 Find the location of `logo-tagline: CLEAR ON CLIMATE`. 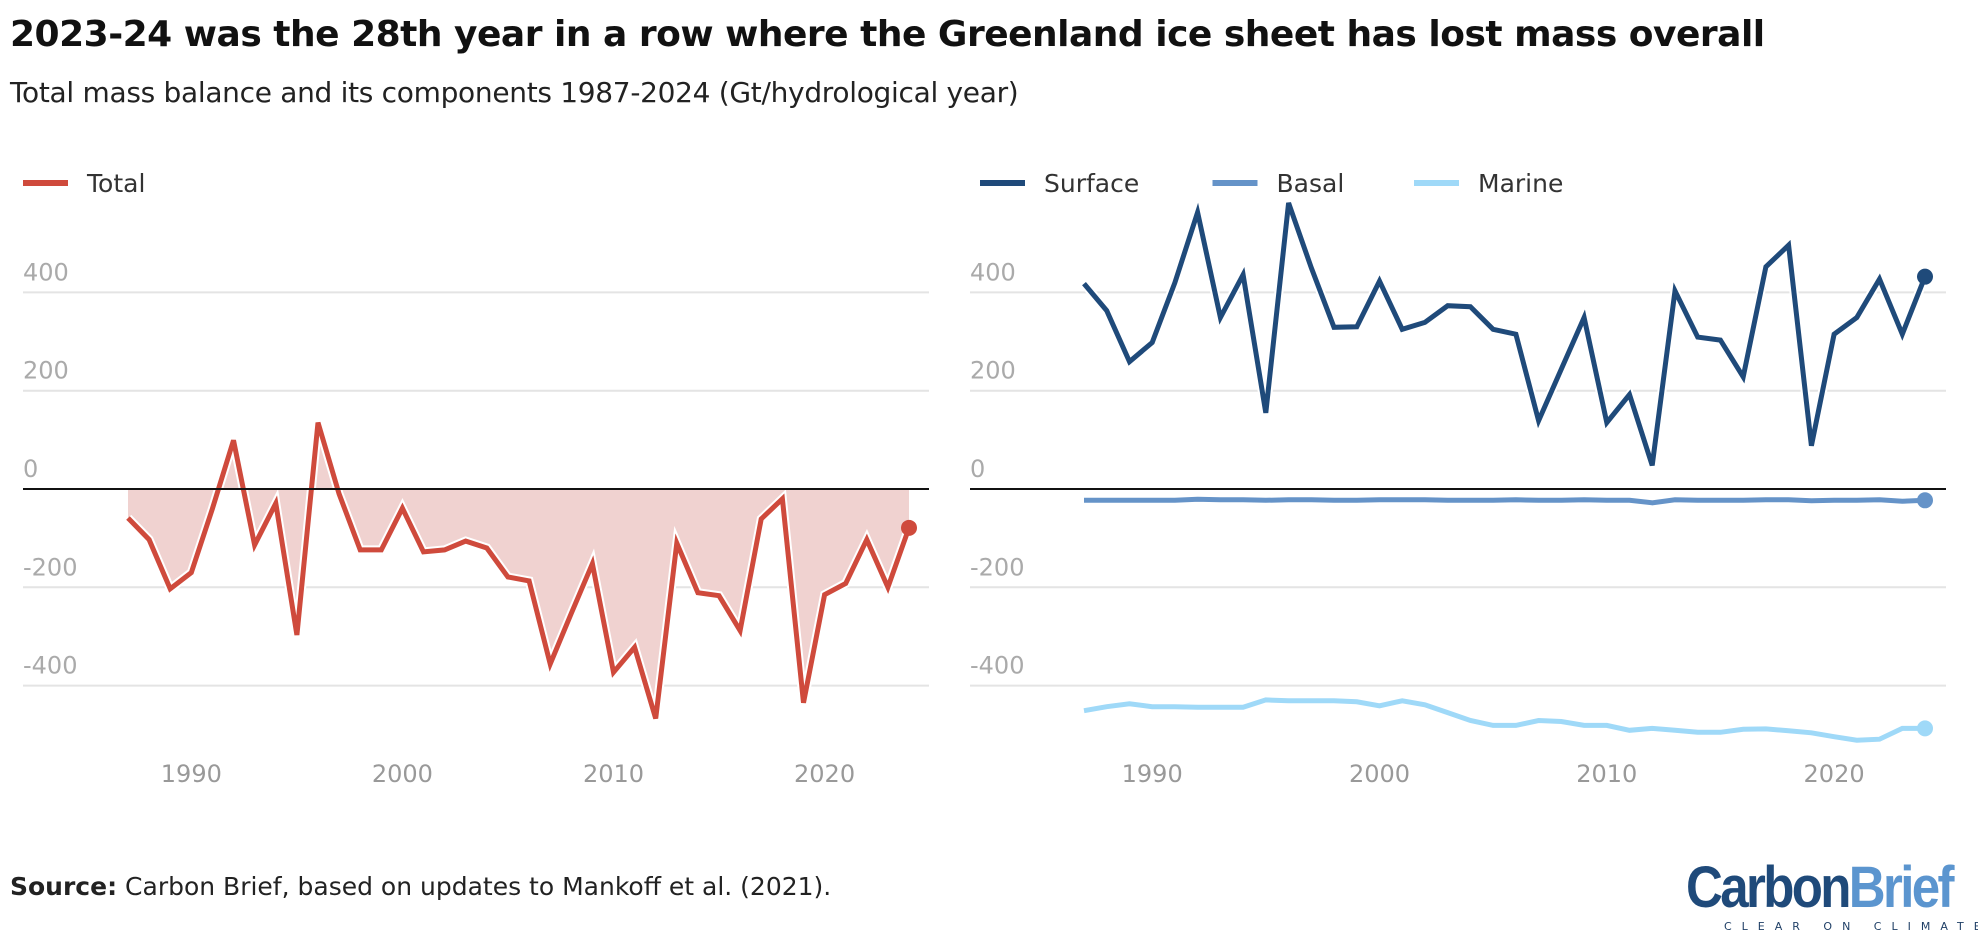

logo-tagline: CLEAR ON CLIMATE is located at coordinates (1851, 926).